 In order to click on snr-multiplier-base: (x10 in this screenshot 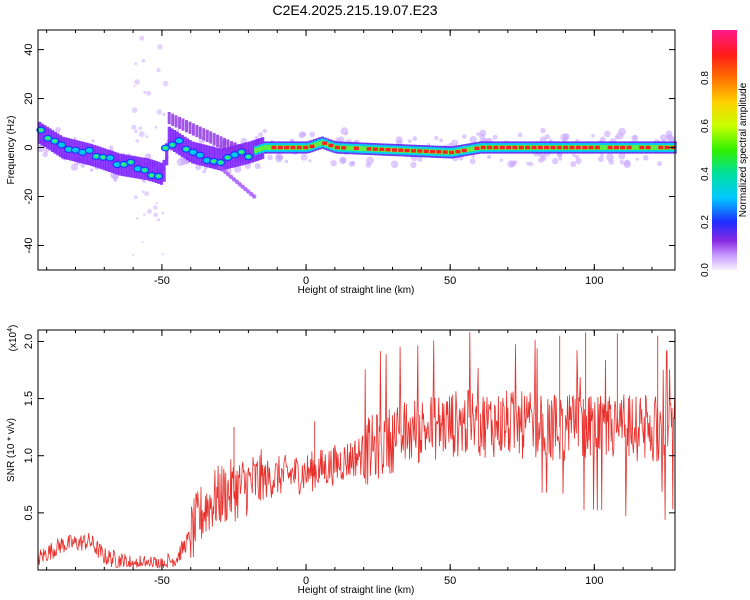, I will do `click(13, 341)`.